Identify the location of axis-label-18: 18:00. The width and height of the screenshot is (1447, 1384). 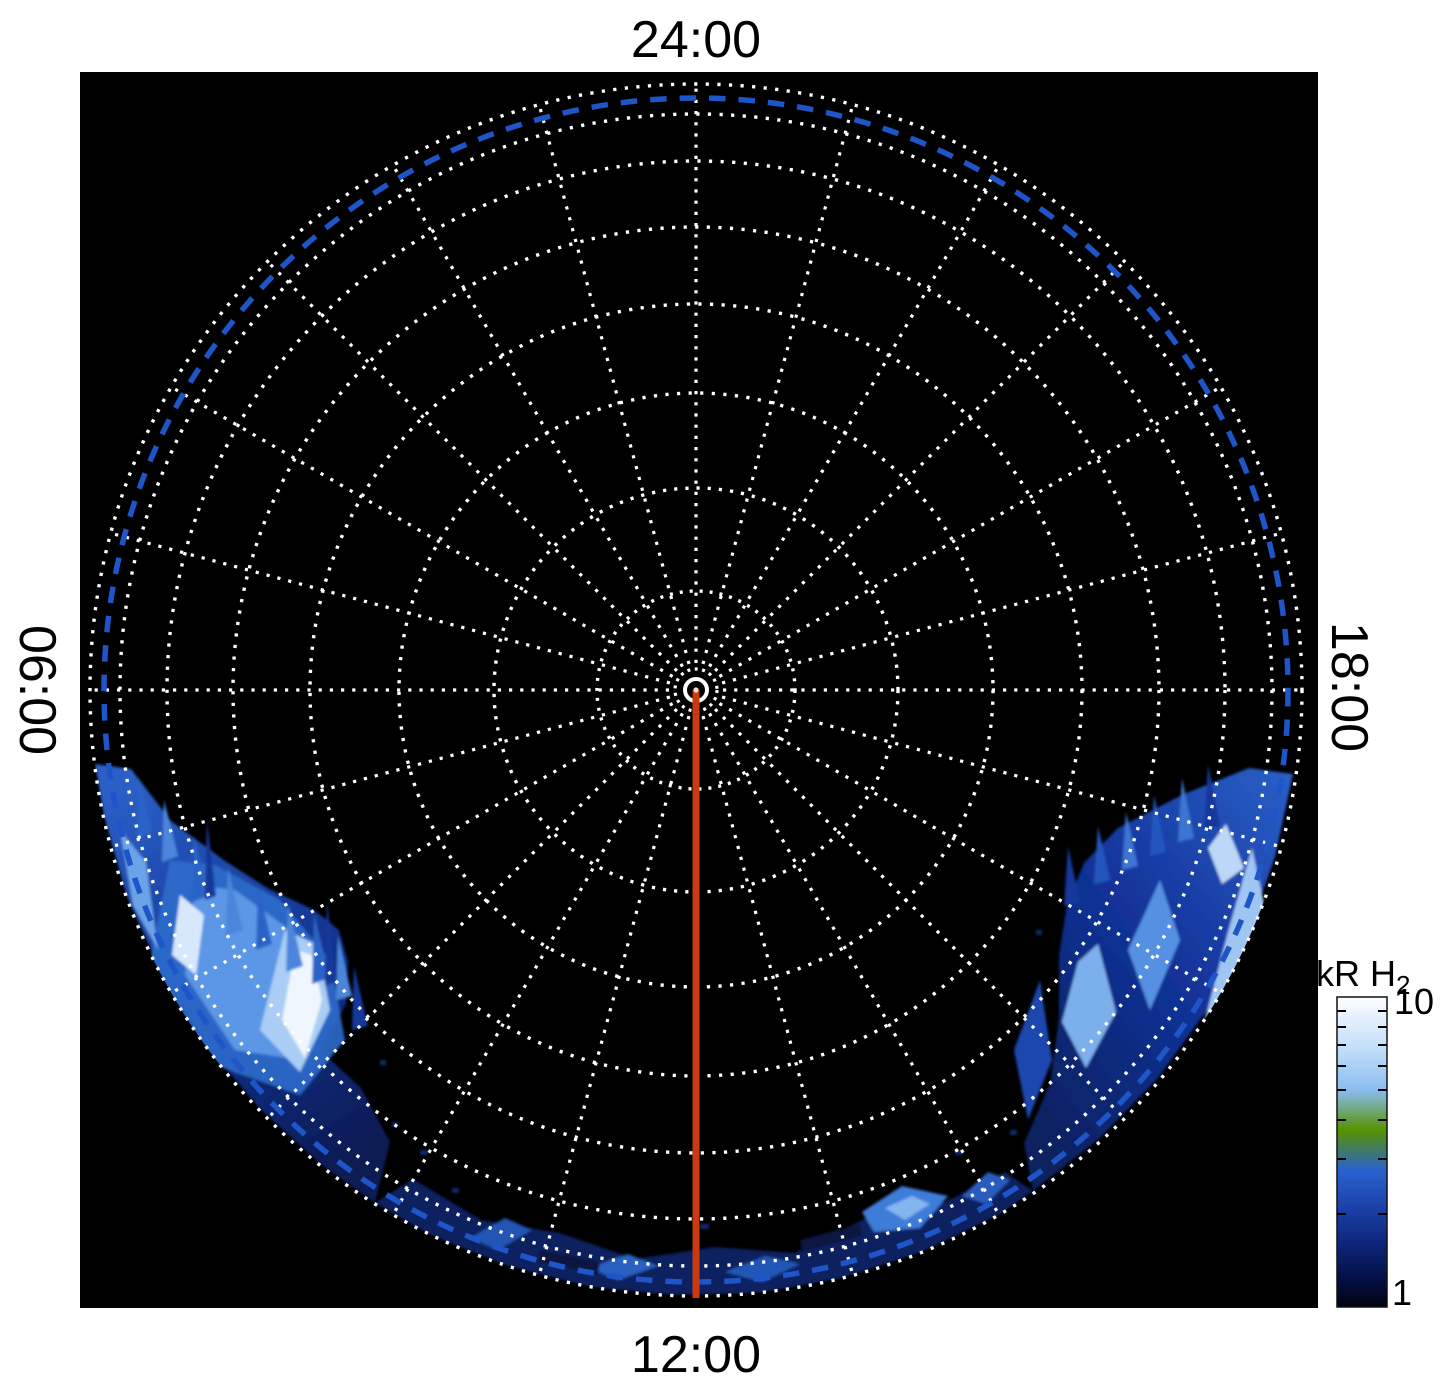
(1349, 687).